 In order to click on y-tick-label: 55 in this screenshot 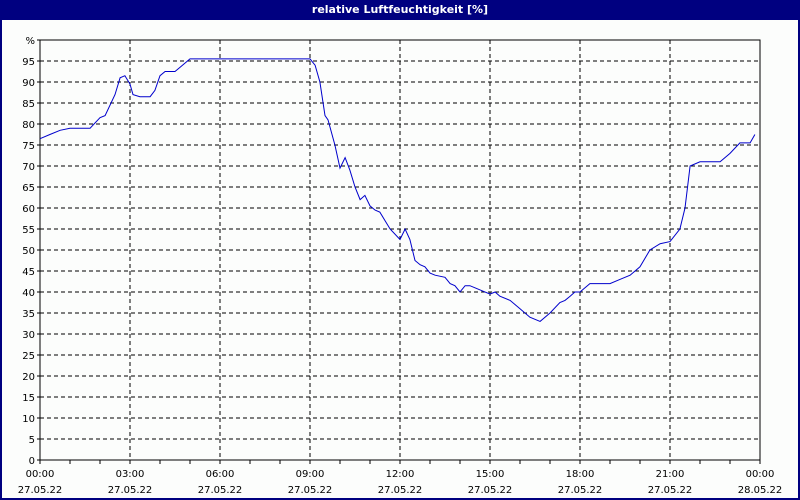, I will do `click(28, 230)`.